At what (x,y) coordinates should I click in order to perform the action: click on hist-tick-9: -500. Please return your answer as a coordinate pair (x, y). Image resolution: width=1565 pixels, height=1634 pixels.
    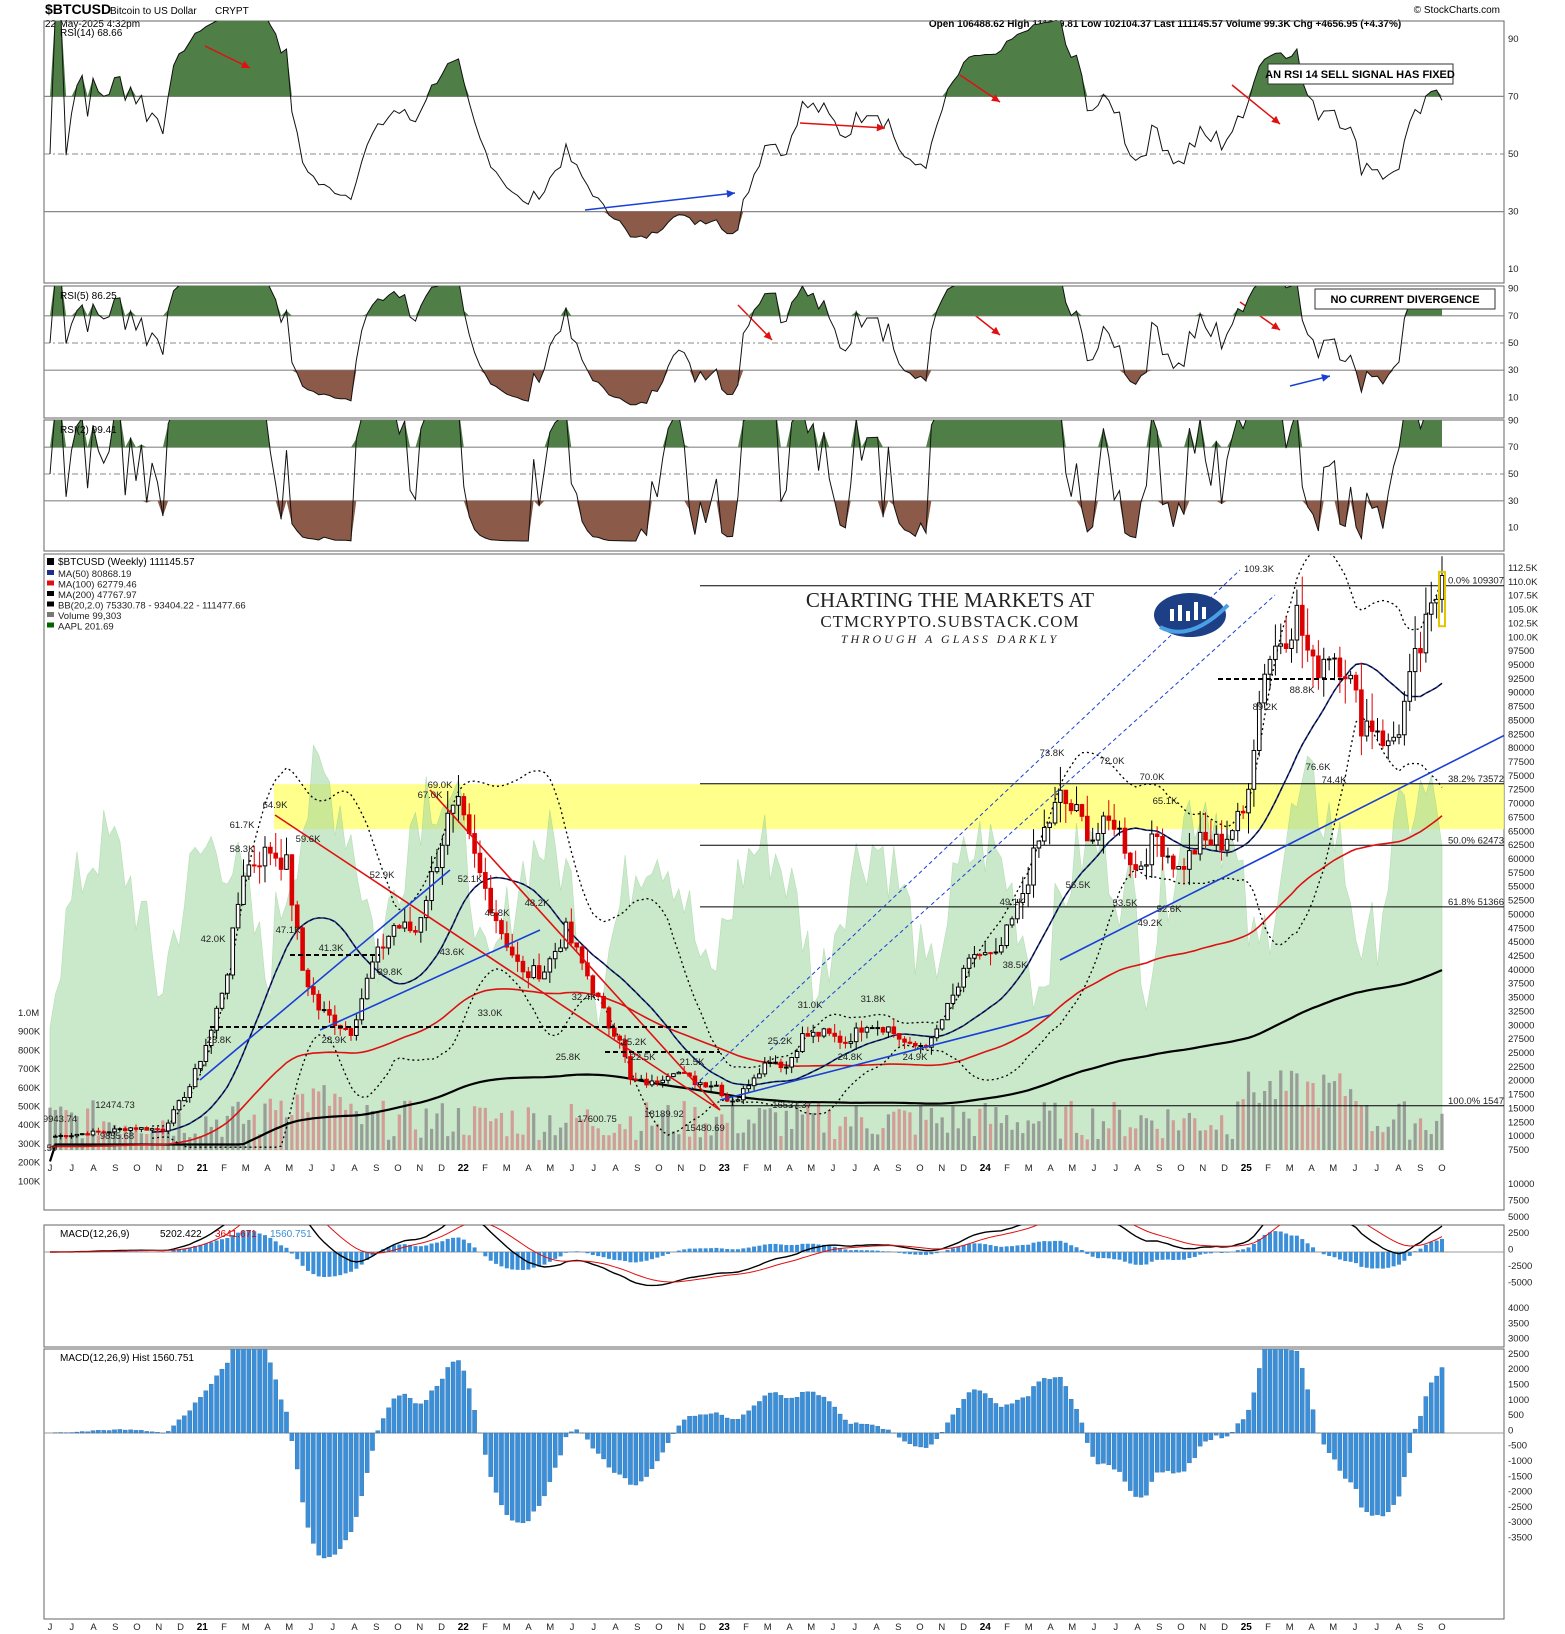
    Looking at the image, I should click on (1517, 1446).